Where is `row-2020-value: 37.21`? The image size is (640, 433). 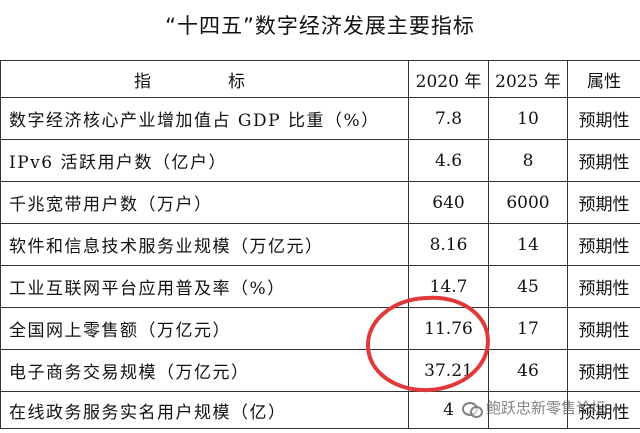
row-2020-value: 37.21 is located at coordinates (448, 370).